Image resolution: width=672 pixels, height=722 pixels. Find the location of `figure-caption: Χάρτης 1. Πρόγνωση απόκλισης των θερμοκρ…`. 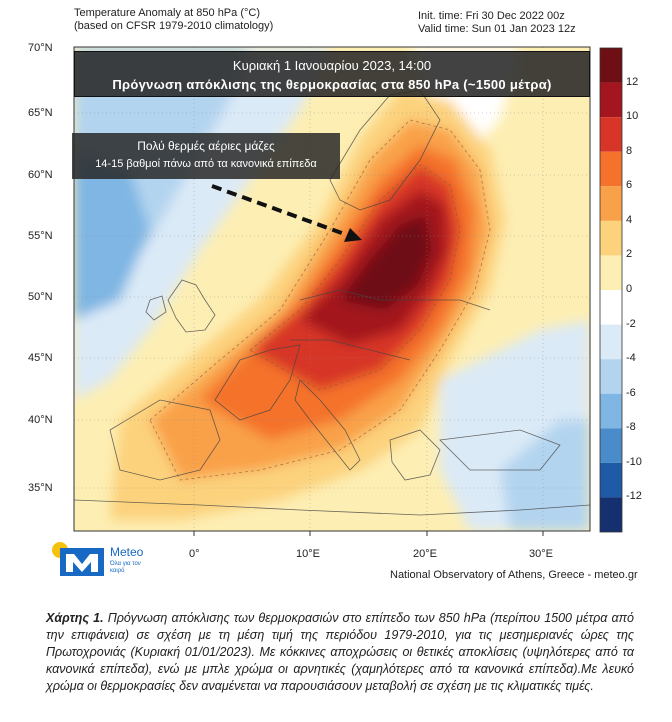

figure-caption: Χάρτης 1. Πρόγνωση απόκλισης των θερμοκρ… is located at coordinates (340, 652).